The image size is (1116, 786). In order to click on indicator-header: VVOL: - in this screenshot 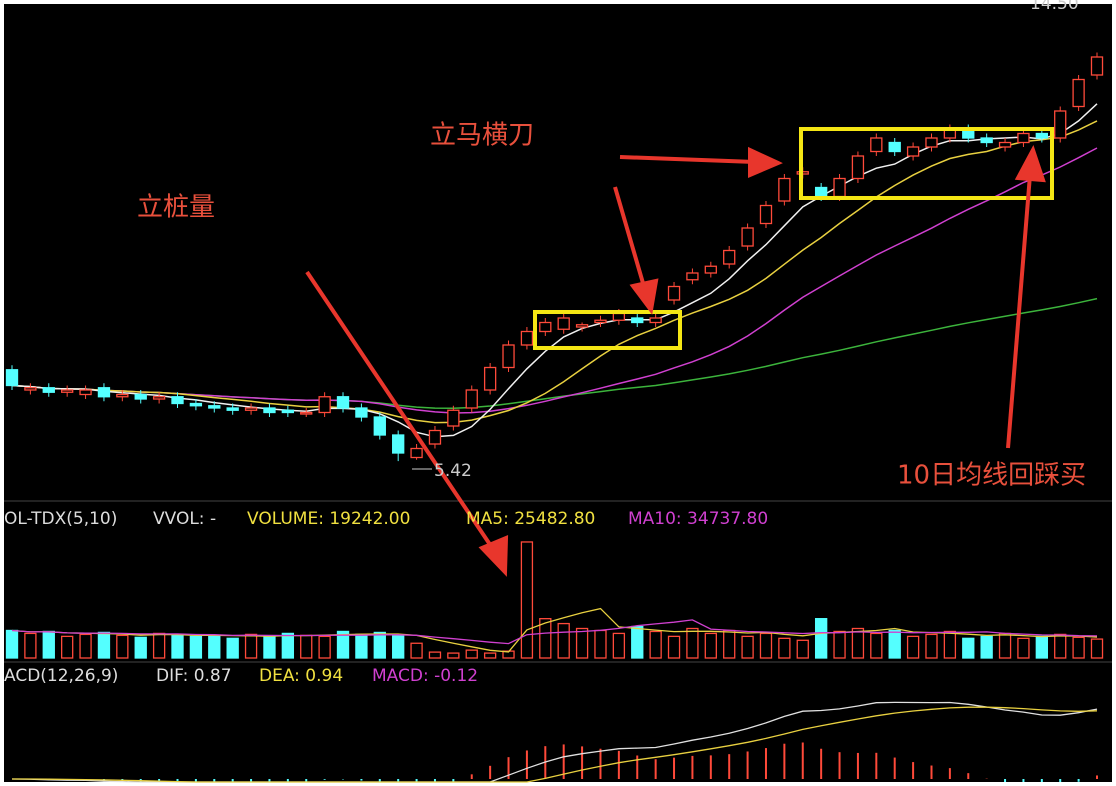, I will do `click(184, 519)`.